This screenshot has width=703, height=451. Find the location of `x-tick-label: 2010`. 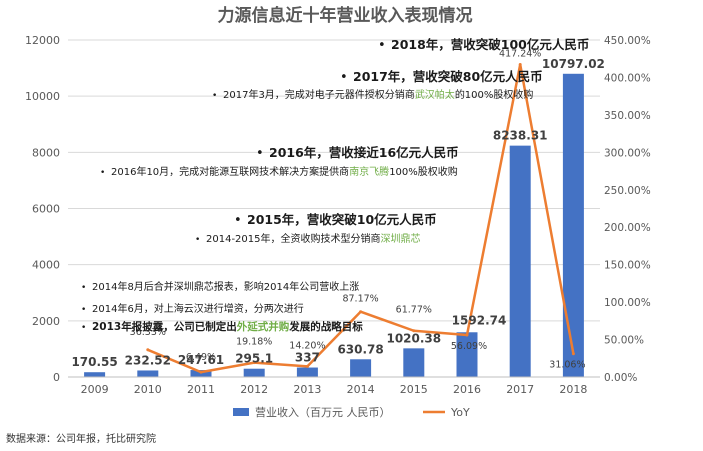

x-tick-label: 2010 is located at coordinates (148, 389).